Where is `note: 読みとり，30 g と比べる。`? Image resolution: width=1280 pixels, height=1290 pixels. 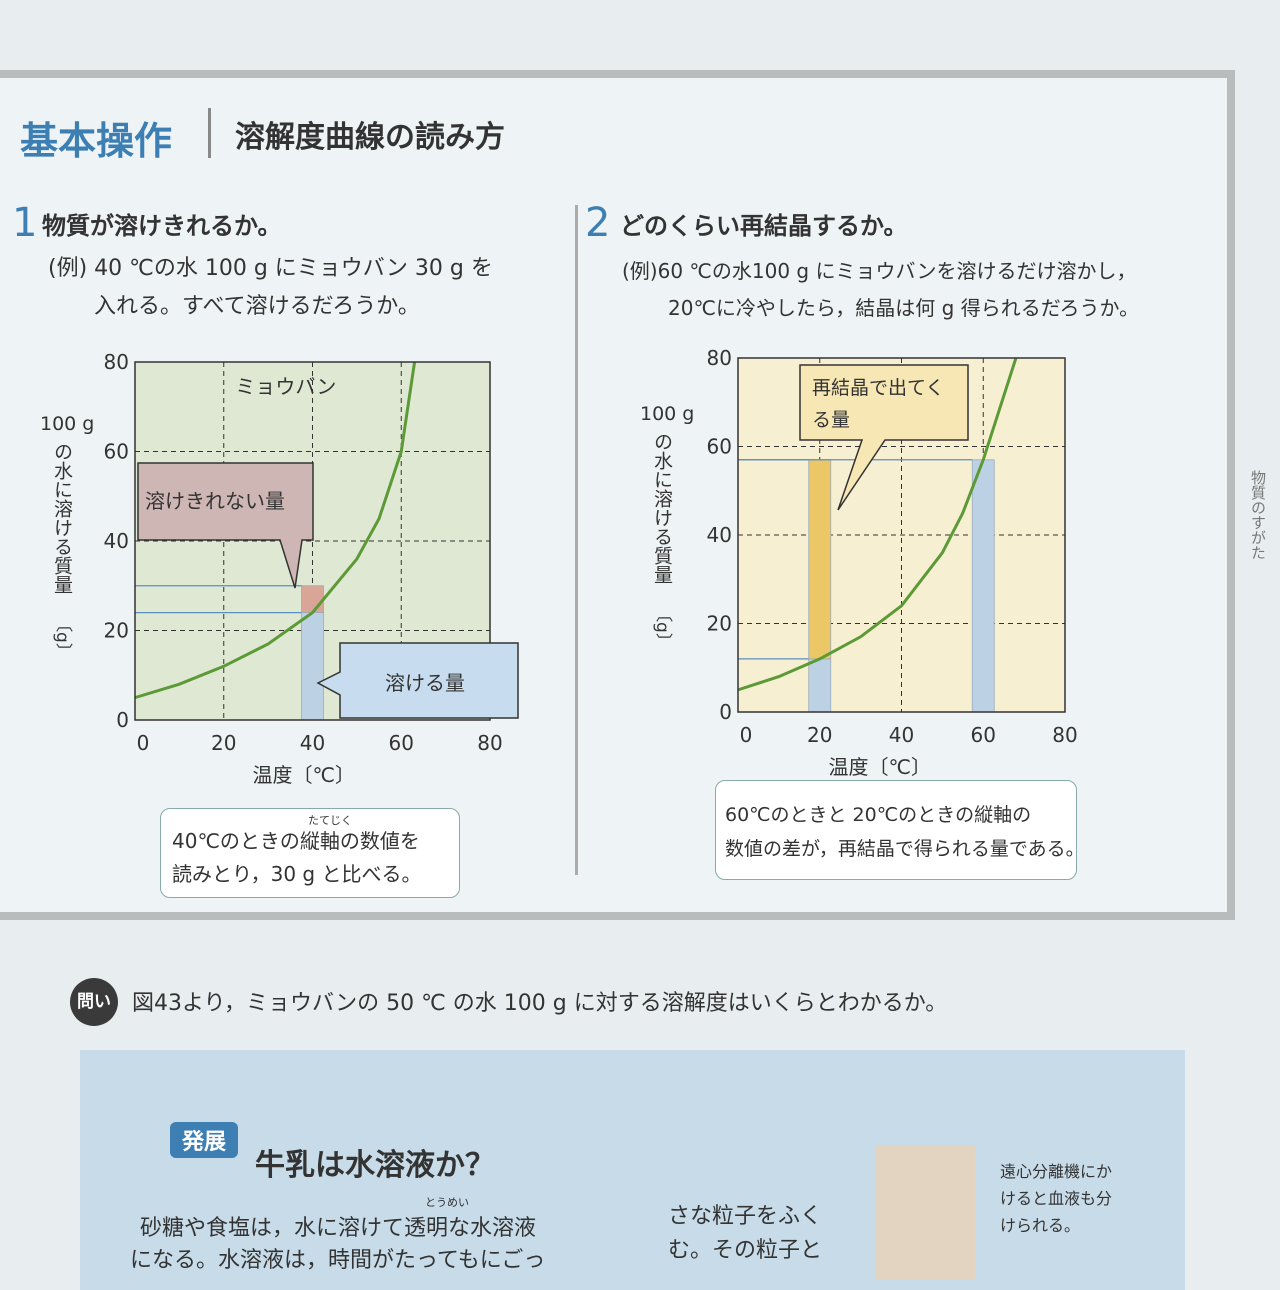
note: 読みとり，30 g と比べる。 is located at coordinates (297, 874).